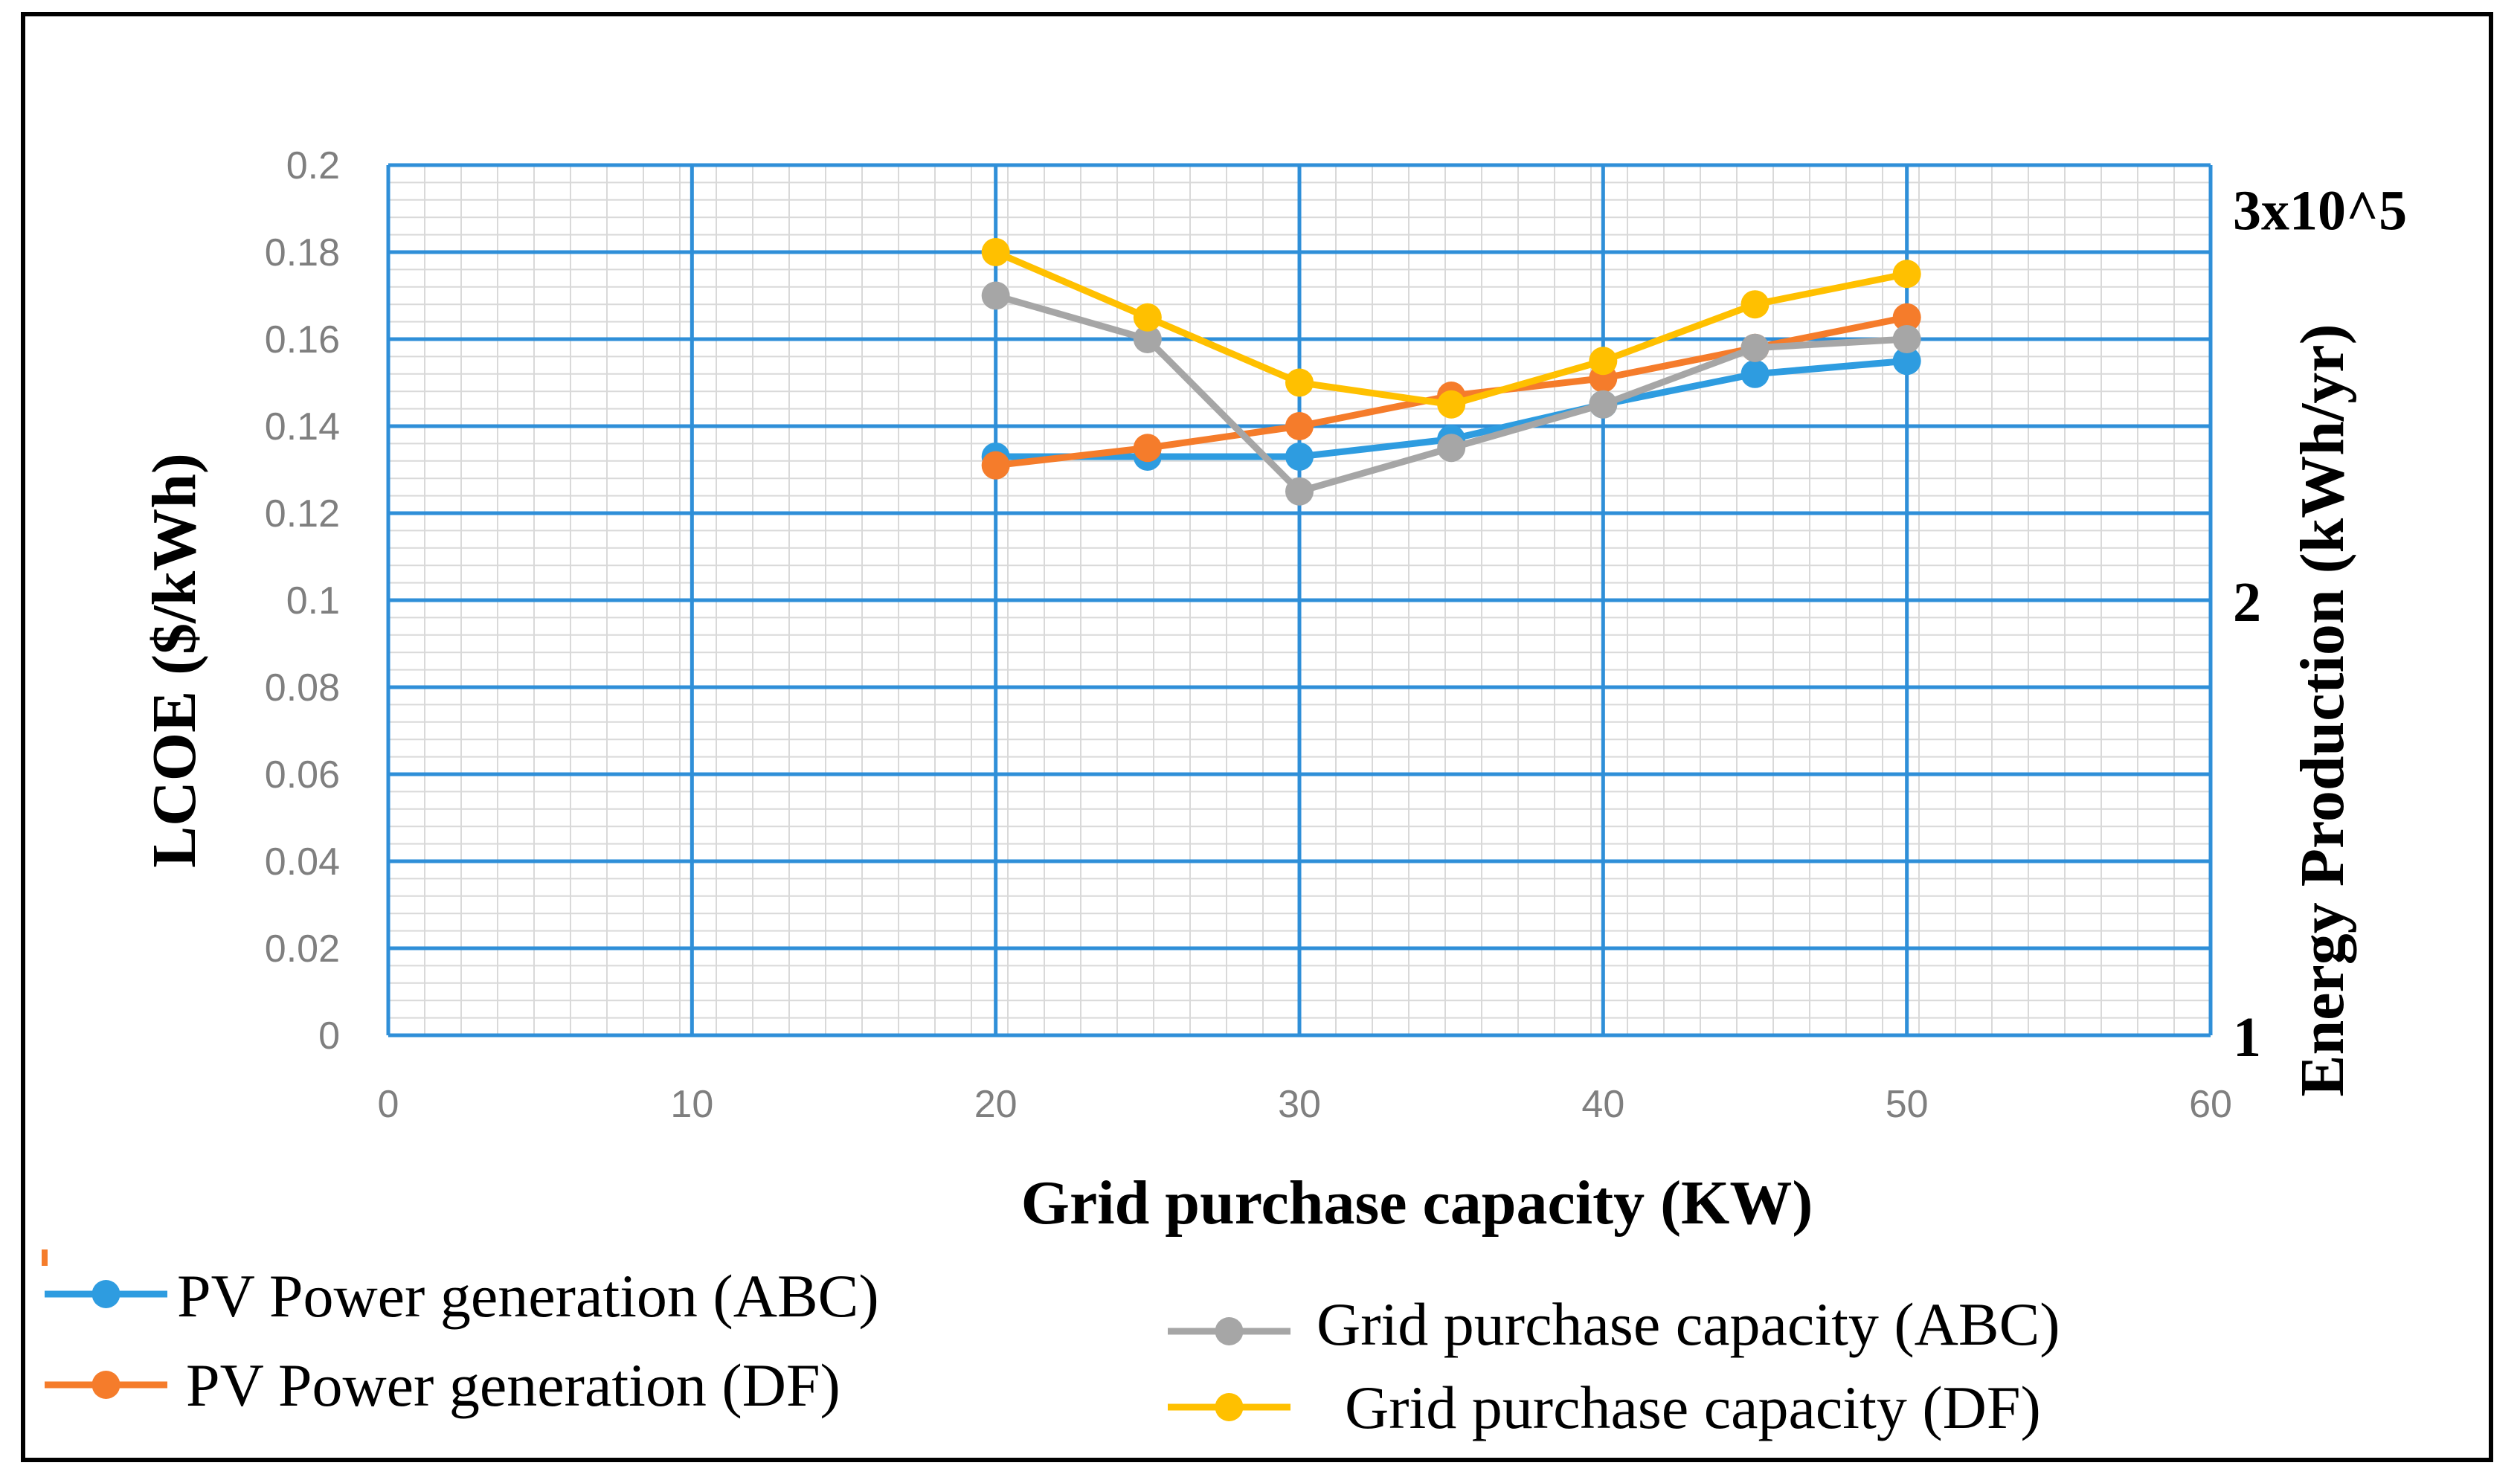 This screenshot has width=2520, height=1483. I want to click on y-tick-label: 0.18, so click(302, 252).